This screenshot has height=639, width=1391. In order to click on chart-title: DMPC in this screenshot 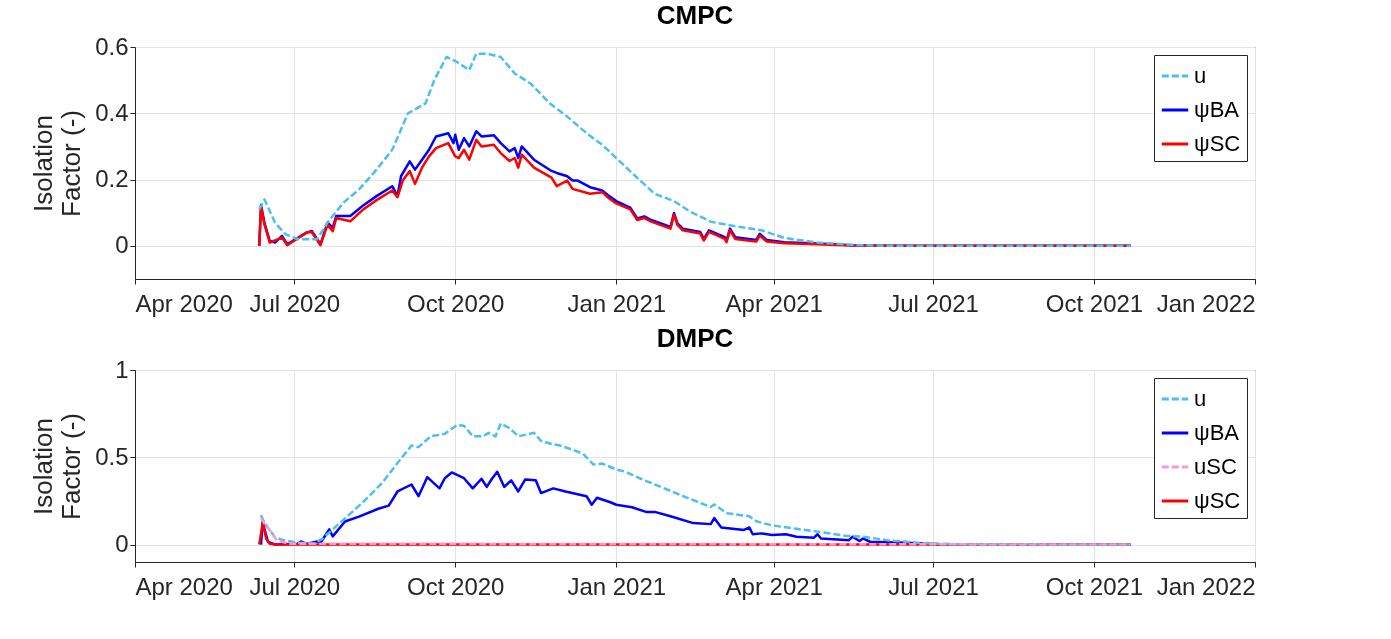, I will do `click(695, 338)`.